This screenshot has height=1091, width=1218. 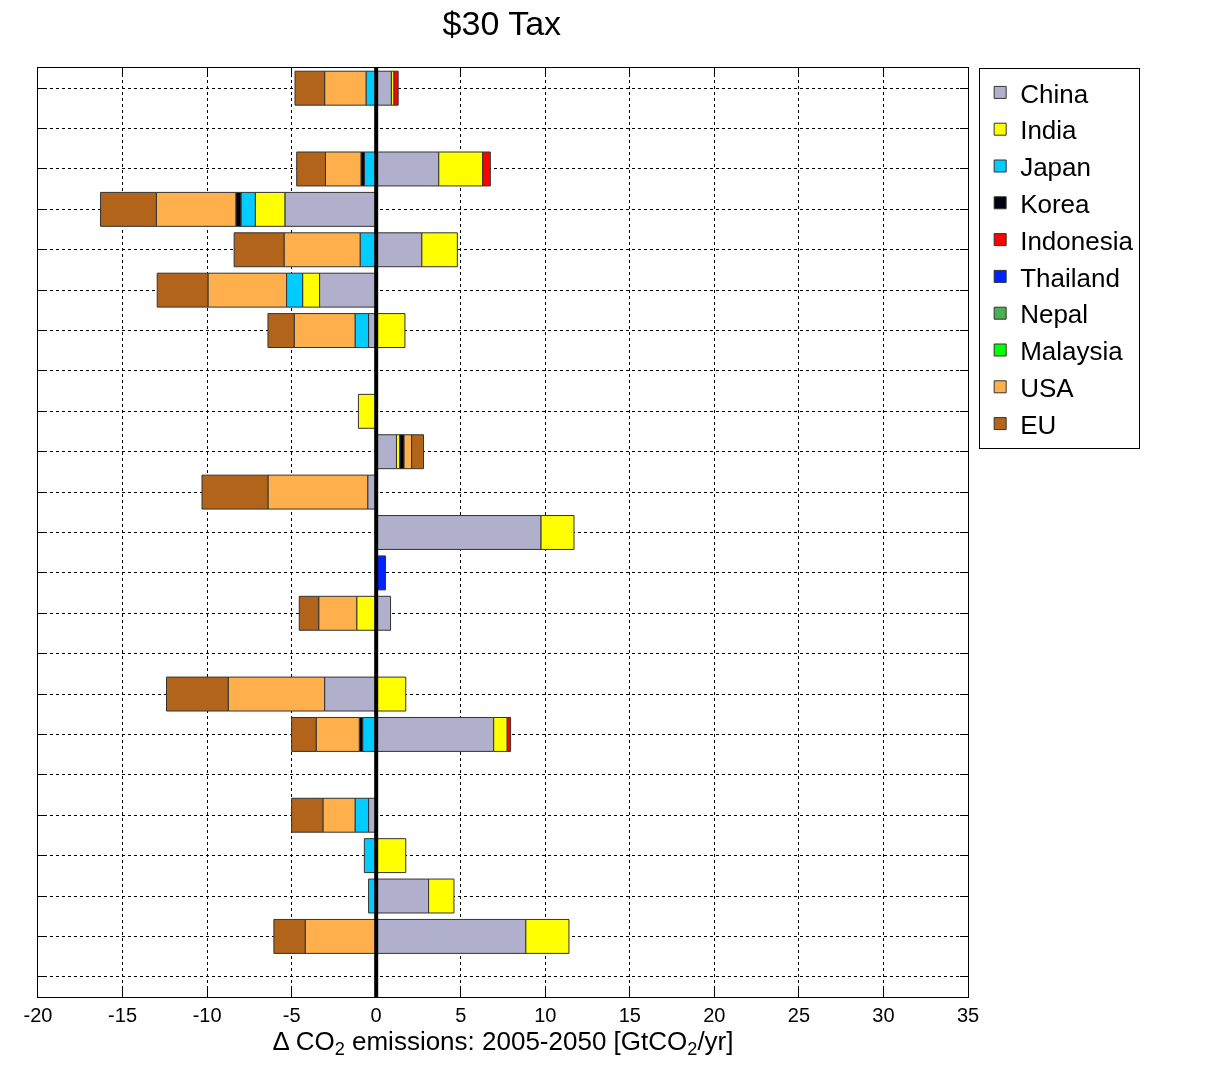 What do you see at coordinates (1054, 314) in the screenshot?
I see `legend-label: Nepal` at bounding box center [1054, 314].